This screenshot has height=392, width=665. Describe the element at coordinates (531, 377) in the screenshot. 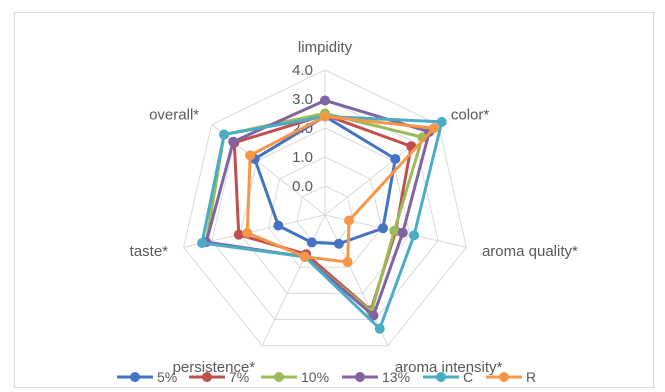

I see `legend-label: R` at that location.